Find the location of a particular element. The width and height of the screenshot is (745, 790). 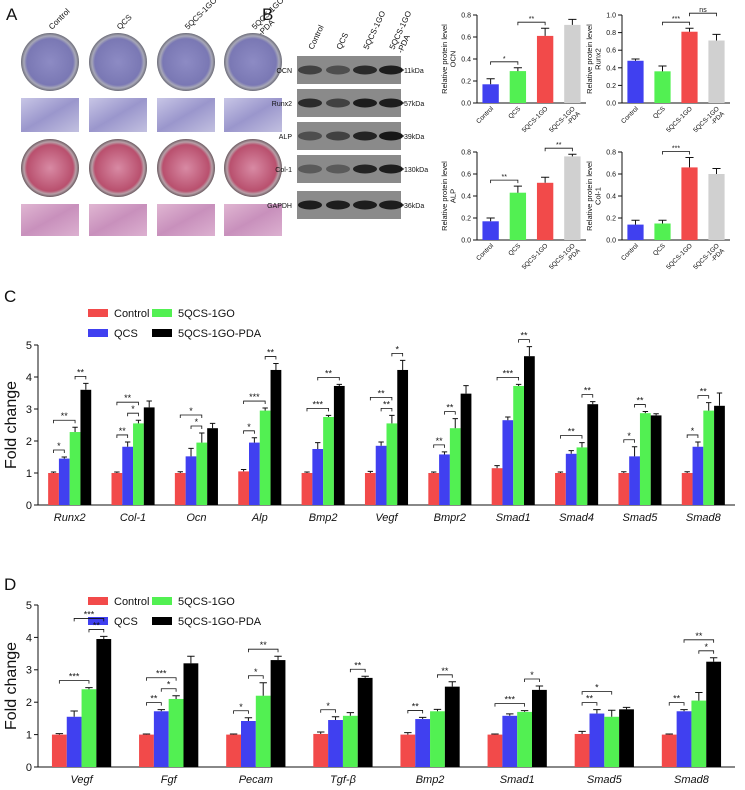

x-tick-label: Bmp2 is located at coordinates (430, 780).